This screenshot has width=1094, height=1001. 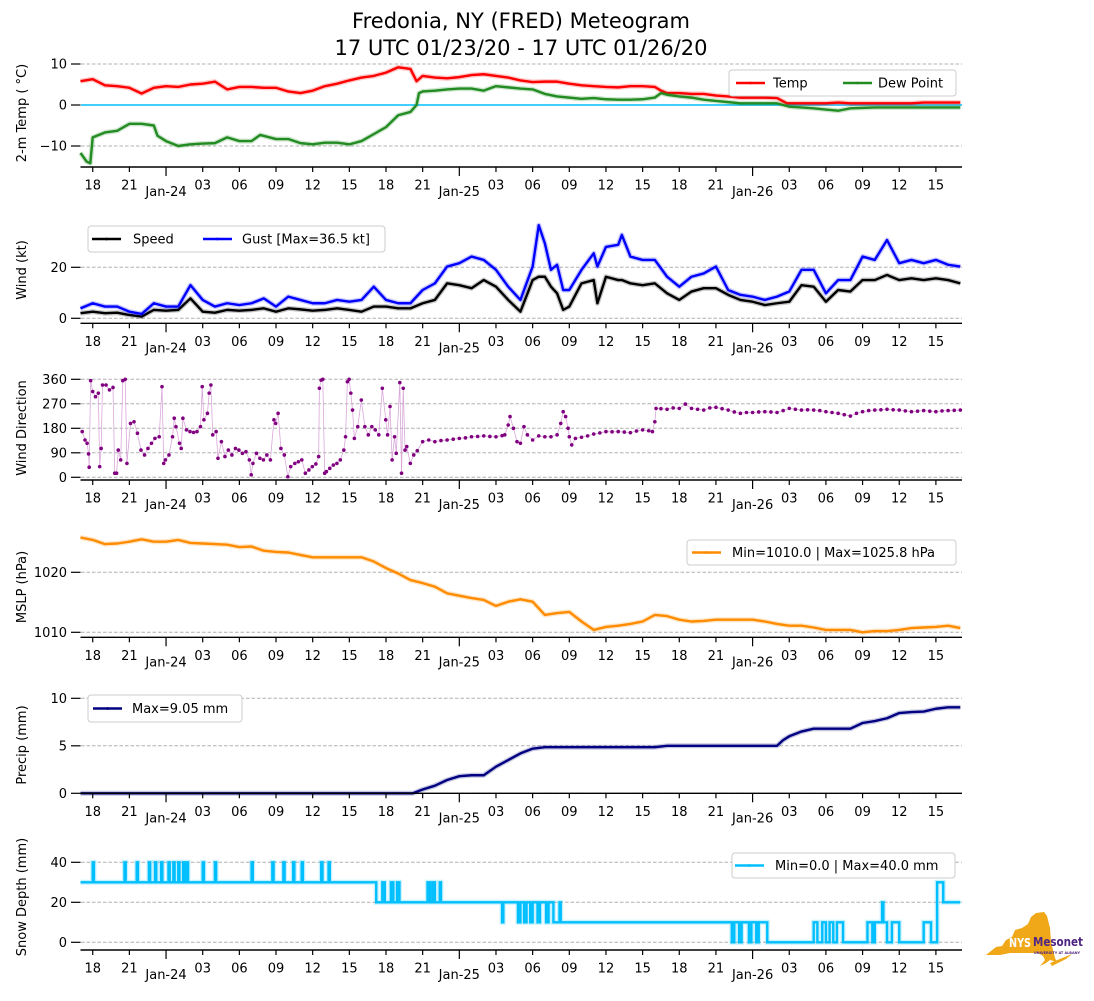 I want to click on legend-label: Min=1010.0 | Max=1025.8 hPa, so click(x=833, y=553).